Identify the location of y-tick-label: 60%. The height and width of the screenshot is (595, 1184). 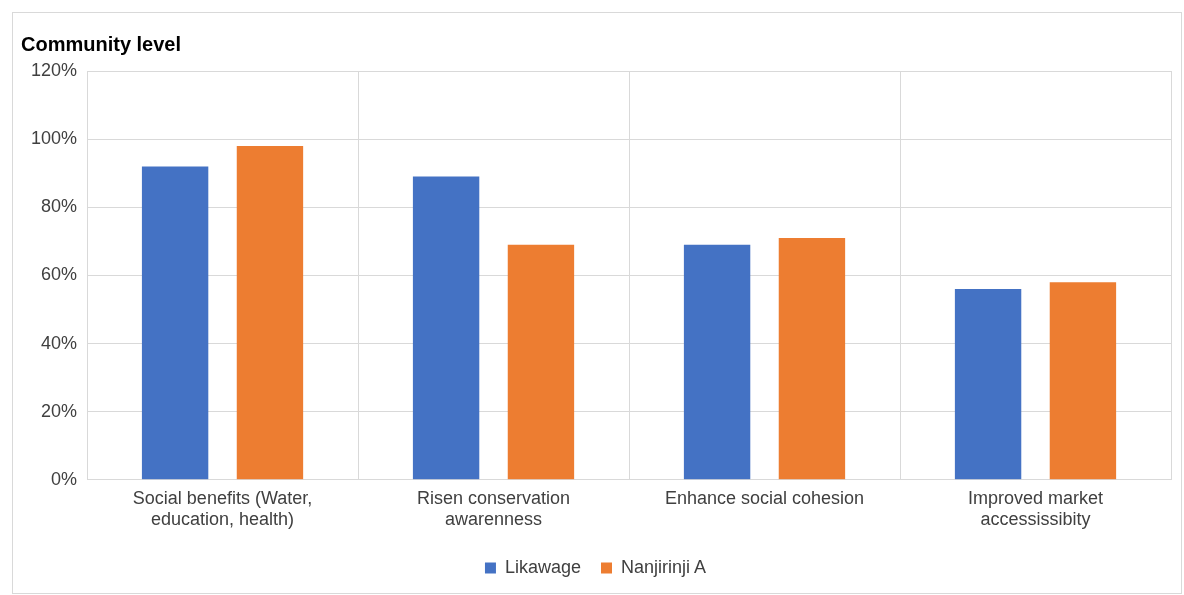
(59, 274).